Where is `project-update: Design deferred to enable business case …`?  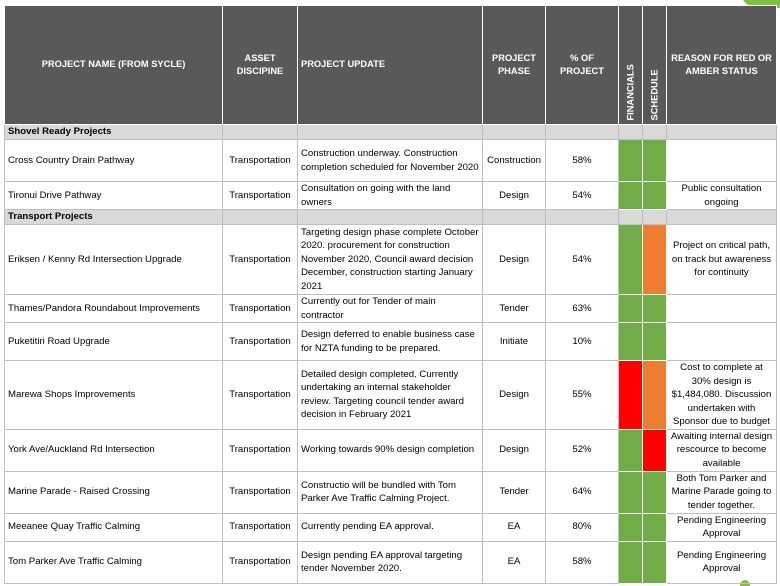 project-update: Design deferred to enable business case … is located at coordinates (390, 341).